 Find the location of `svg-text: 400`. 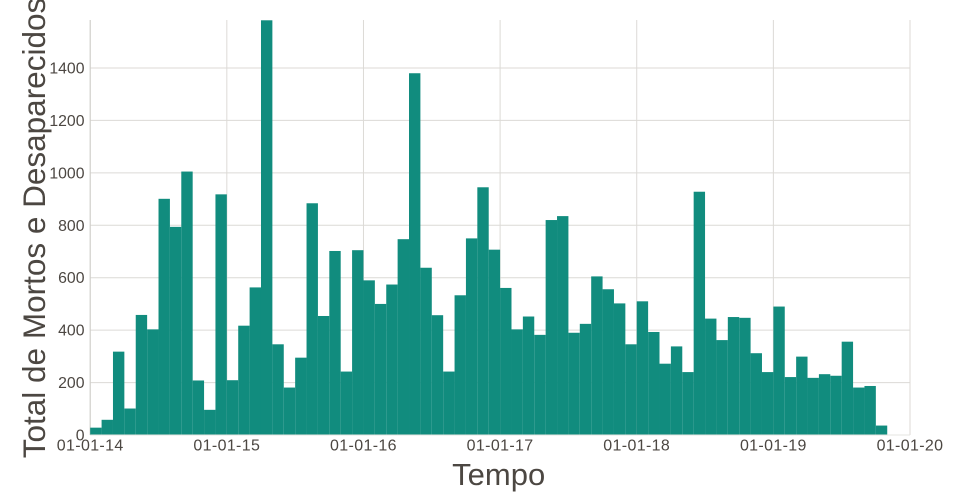

svg-text: 400 is located at coordinates (71, 331).